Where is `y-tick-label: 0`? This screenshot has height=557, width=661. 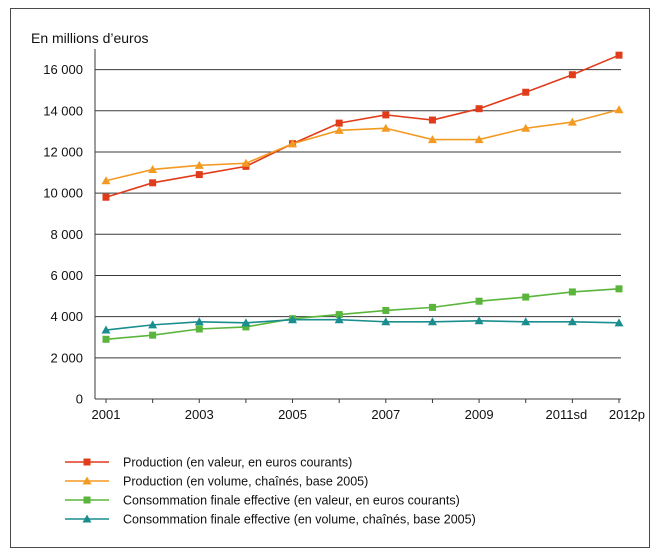
y-tick-label: 0 is located at coordinates (79, 399).